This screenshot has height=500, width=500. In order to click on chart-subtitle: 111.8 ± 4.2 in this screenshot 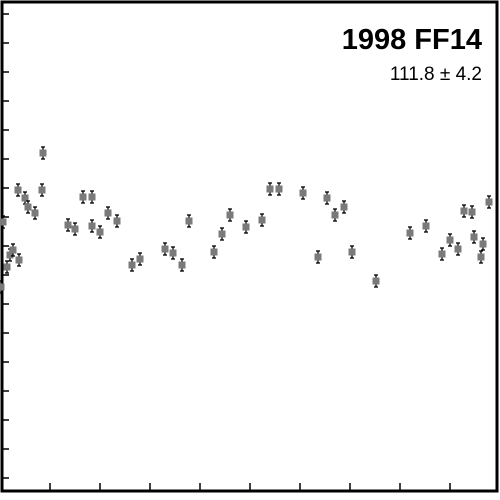, I will do `click(436, 74)`.